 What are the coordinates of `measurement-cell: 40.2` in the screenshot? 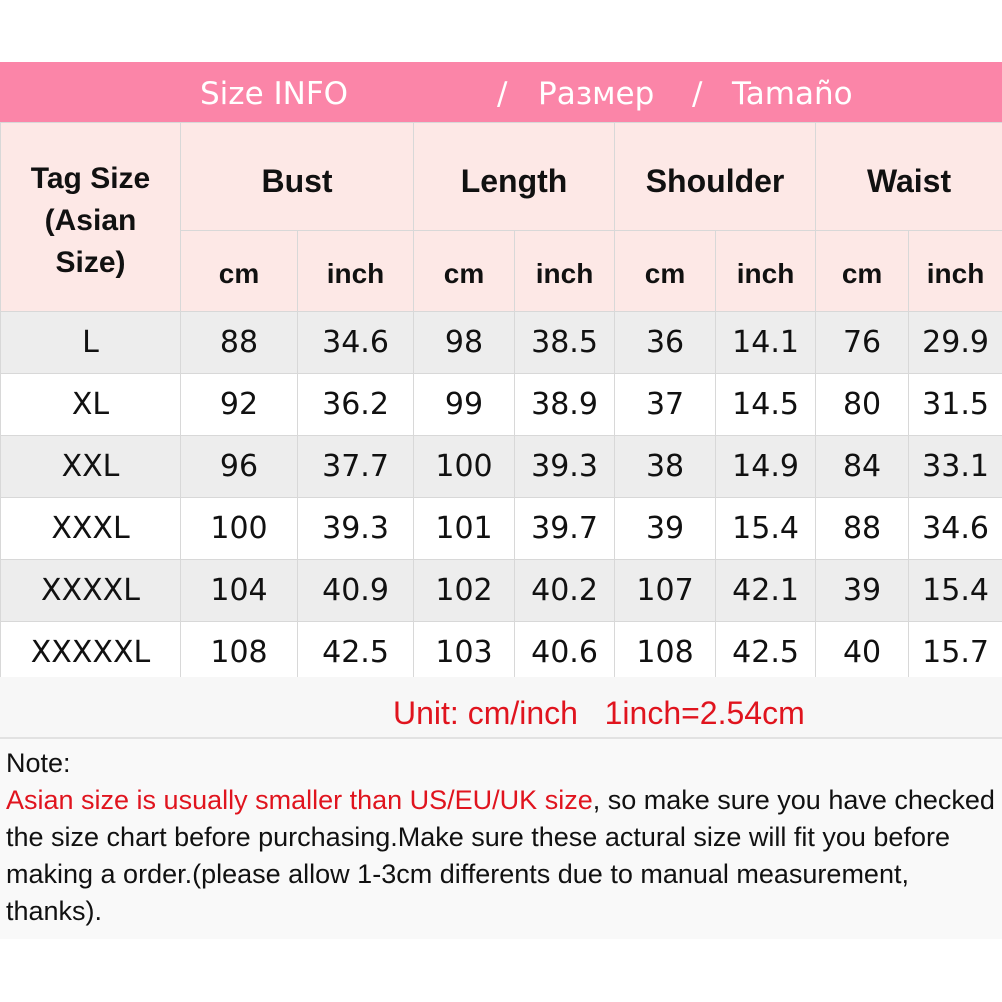 It's located at (565, 590).